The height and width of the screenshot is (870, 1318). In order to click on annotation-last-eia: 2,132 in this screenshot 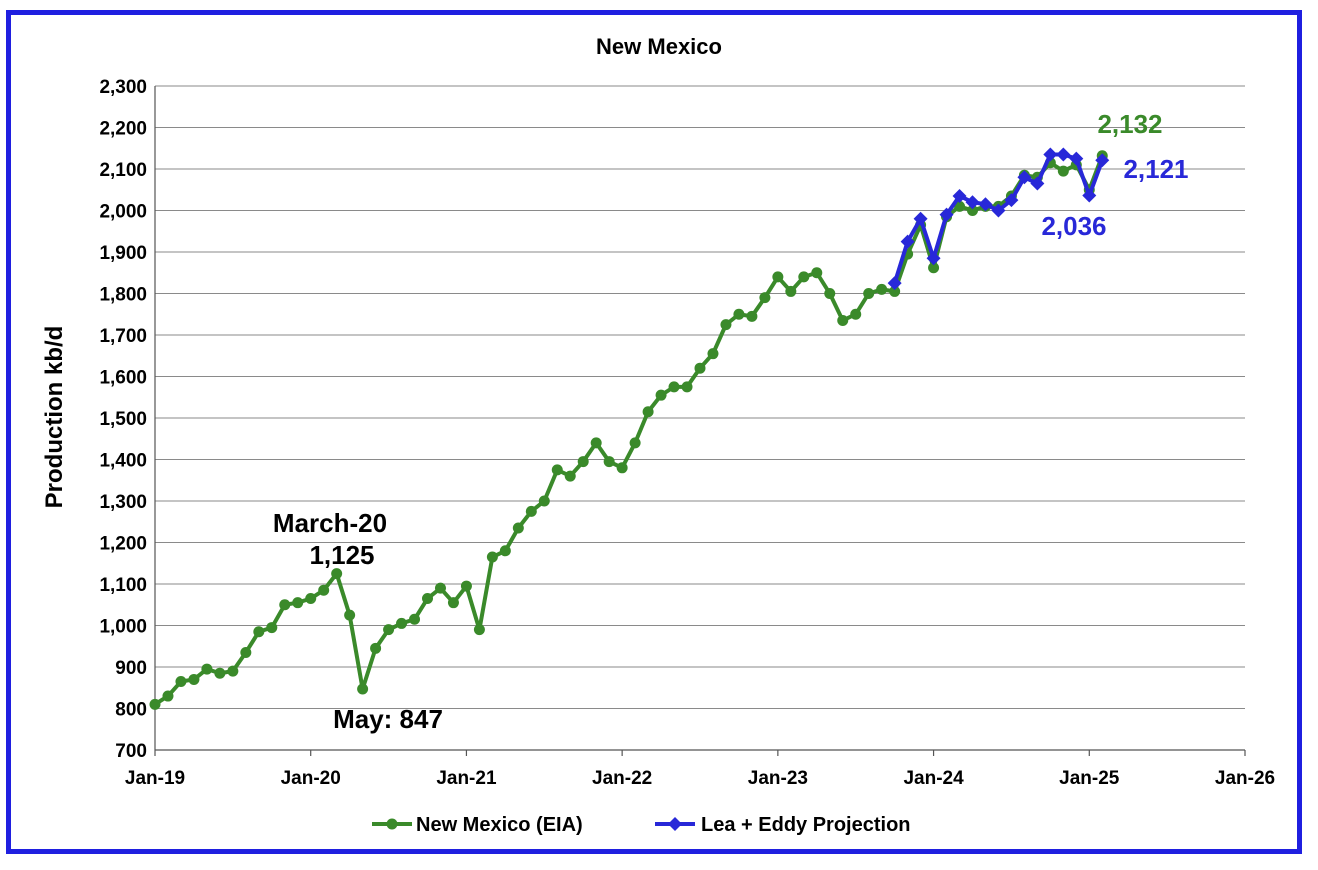, I will do `click(1129, 124)`.